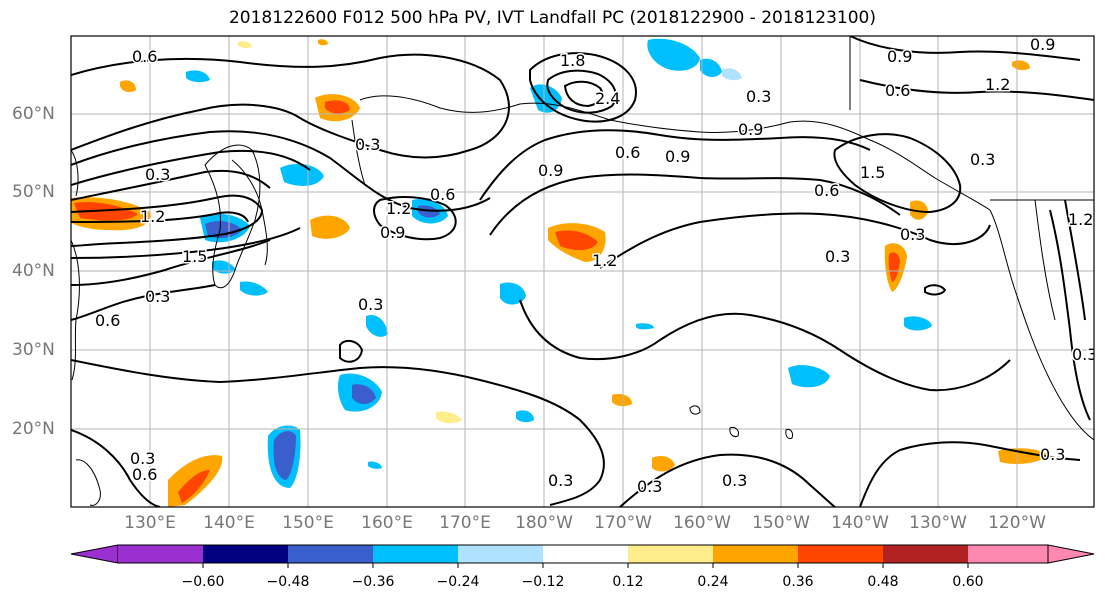  Describe the element at coordinates (1017, 523) in the screenshot. I see `lon-label-120w: 120°W` at that location.